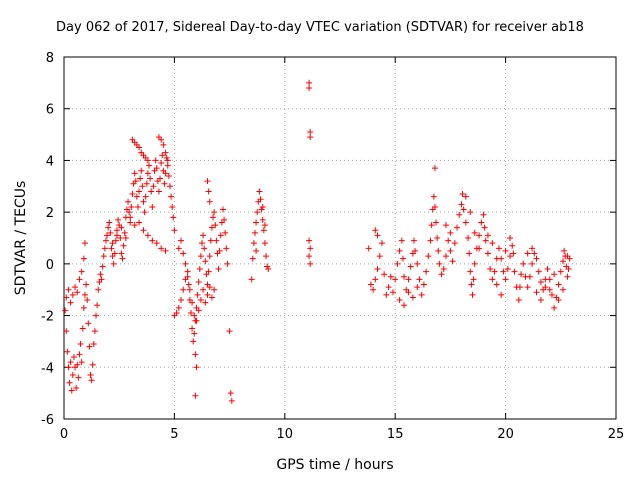 The height and width of the screenshot is (480, 640). Describe the element at coordinates (50, 58) in the screenshot. I see `y-tick-label: 8` at that location.